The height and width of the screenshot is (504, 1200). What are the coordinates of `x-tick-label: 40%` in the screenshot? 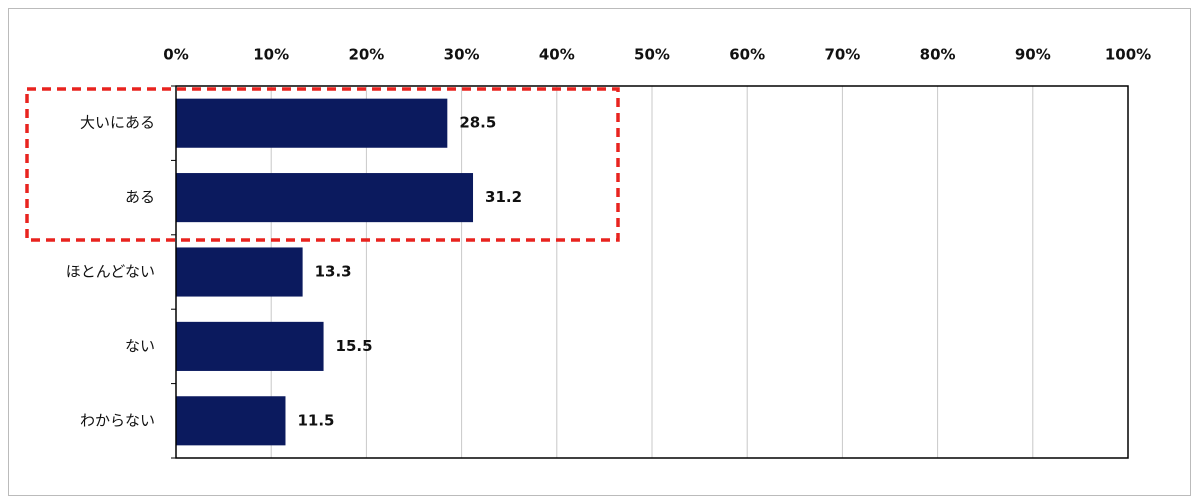 It's located at (557, 55).